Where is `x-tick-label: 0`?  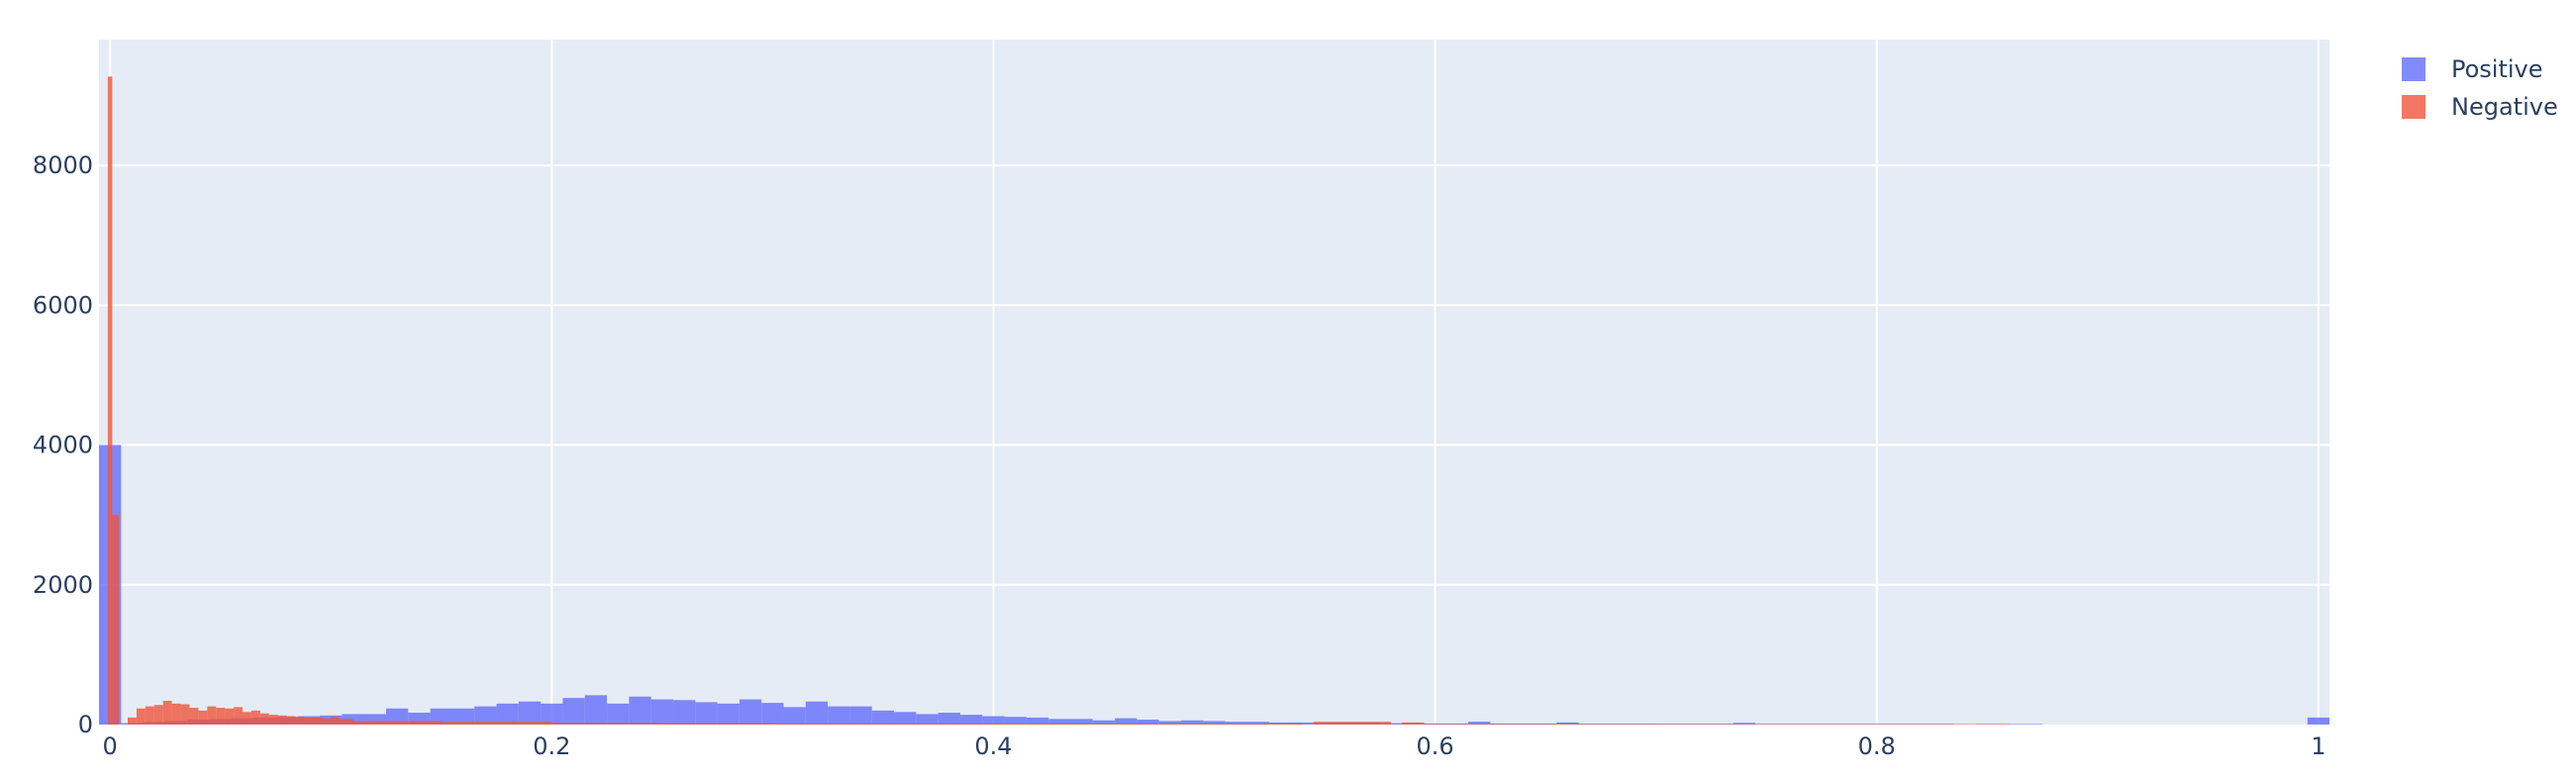 x-tick-label: 0 is located at coordinates (111, 746).